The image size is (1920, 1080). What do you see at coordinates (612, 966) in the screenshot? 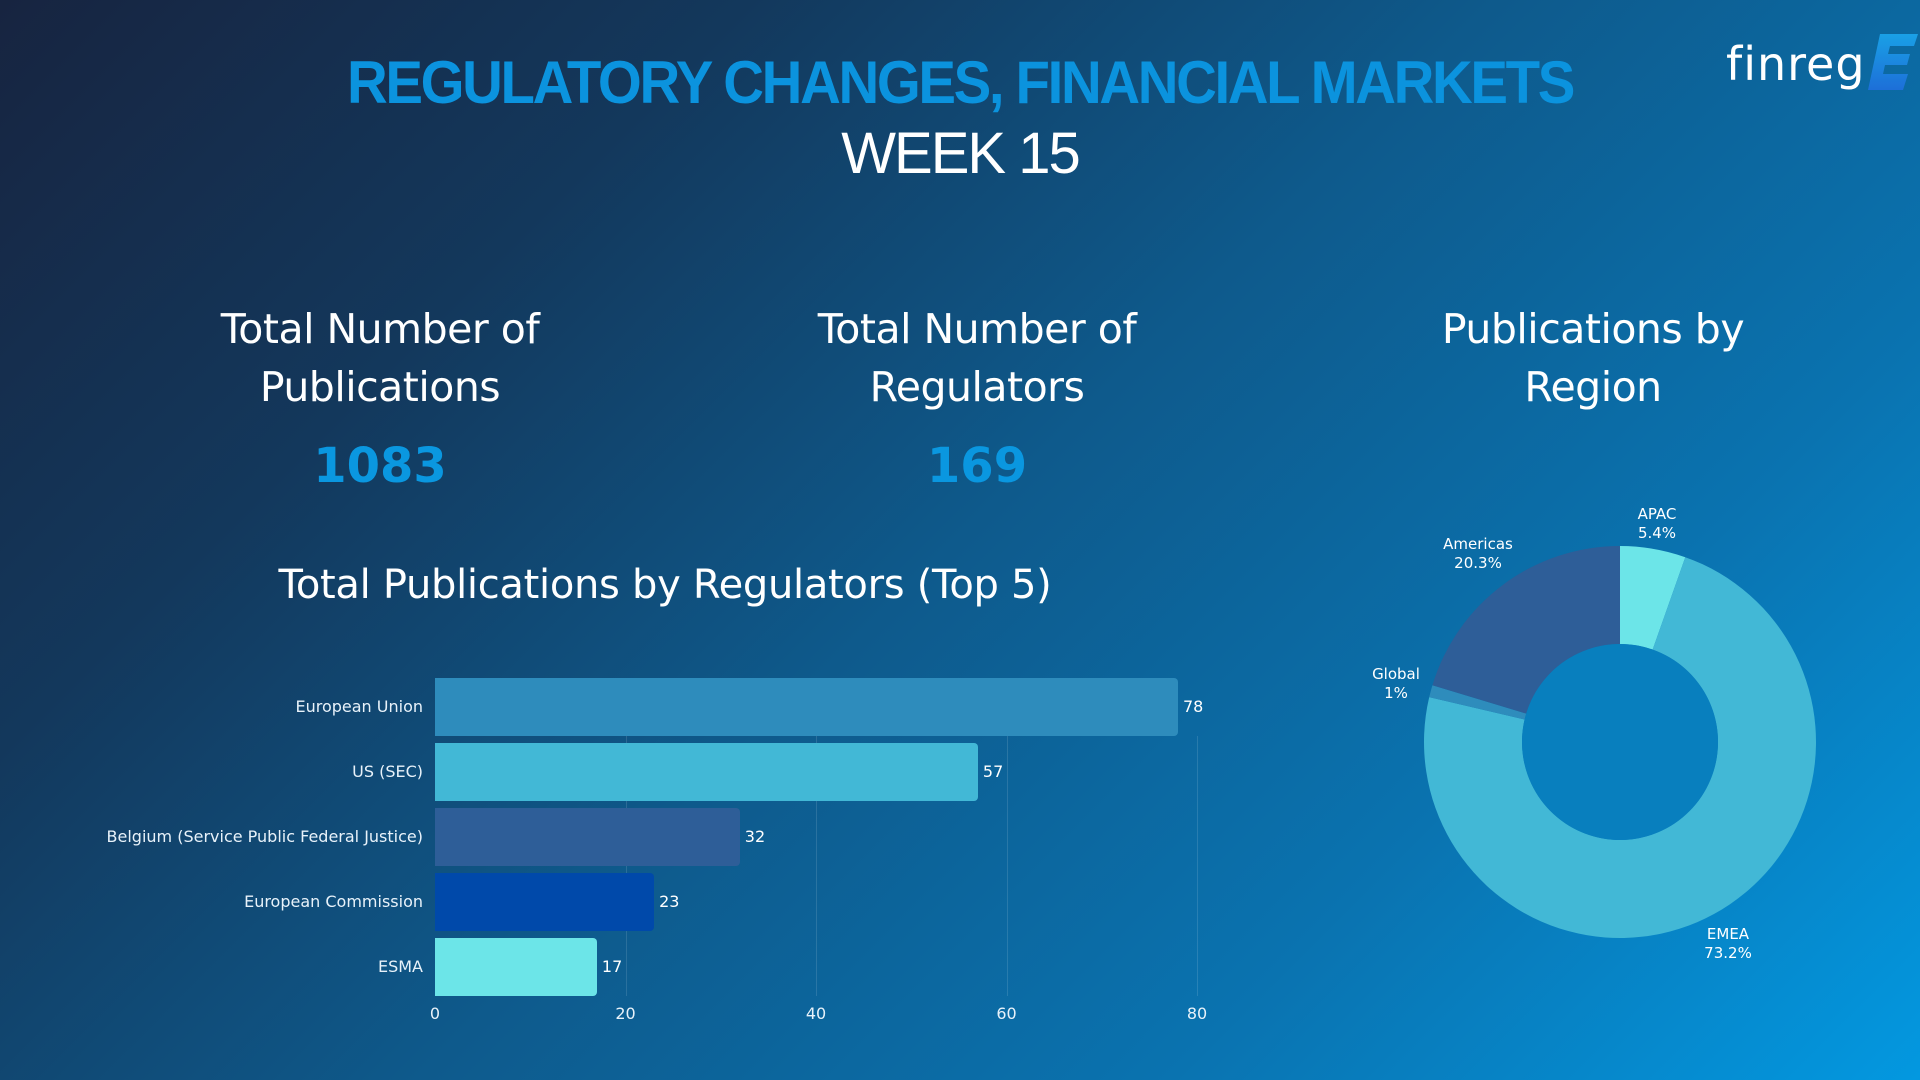
I see `bar-value-label: 17` at bounding box center [612, 966].